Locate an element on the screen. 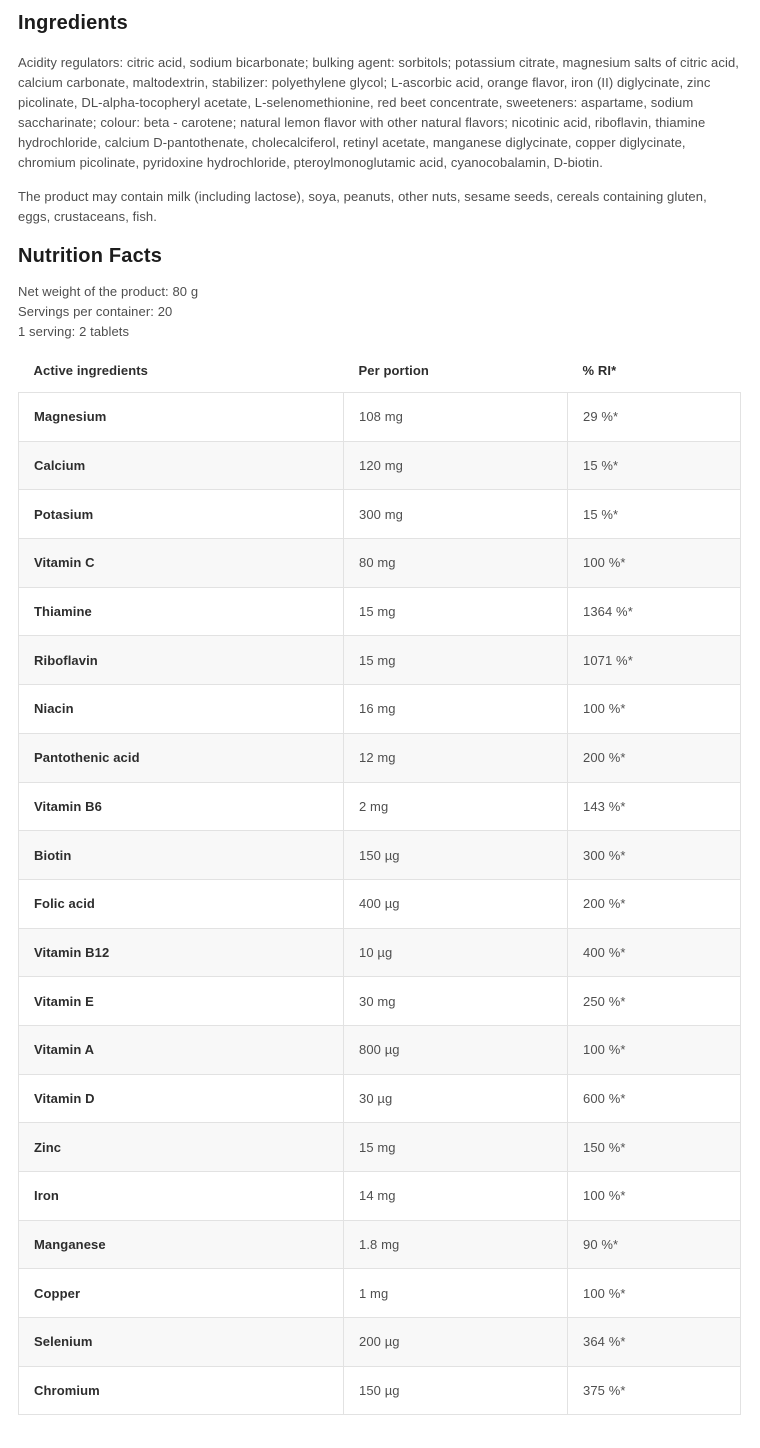 The width and height of the screenshot is (760, 1448). table-row: Vitamin B6 2 mg 143 %* is located at coordinates (379, 806).